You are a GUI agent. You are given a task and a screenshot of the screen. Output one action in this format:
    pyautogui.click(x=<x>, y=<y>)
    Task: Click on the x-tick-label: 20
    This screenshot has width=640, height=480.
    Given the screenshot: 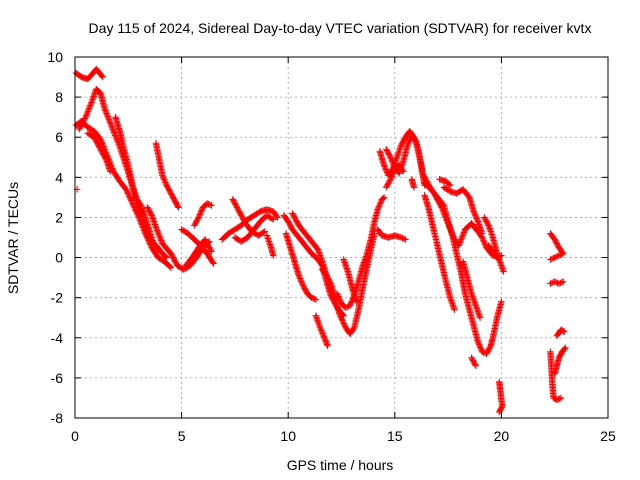 What is the action you would take?
    pyautogui.click(x=502, y=436)
    